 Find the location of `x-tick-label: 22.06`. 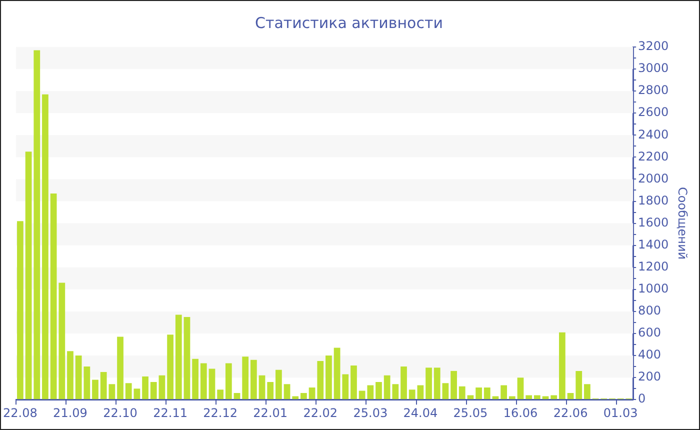

x-tick-label: 22.06 is located at coordinates (570, 413).